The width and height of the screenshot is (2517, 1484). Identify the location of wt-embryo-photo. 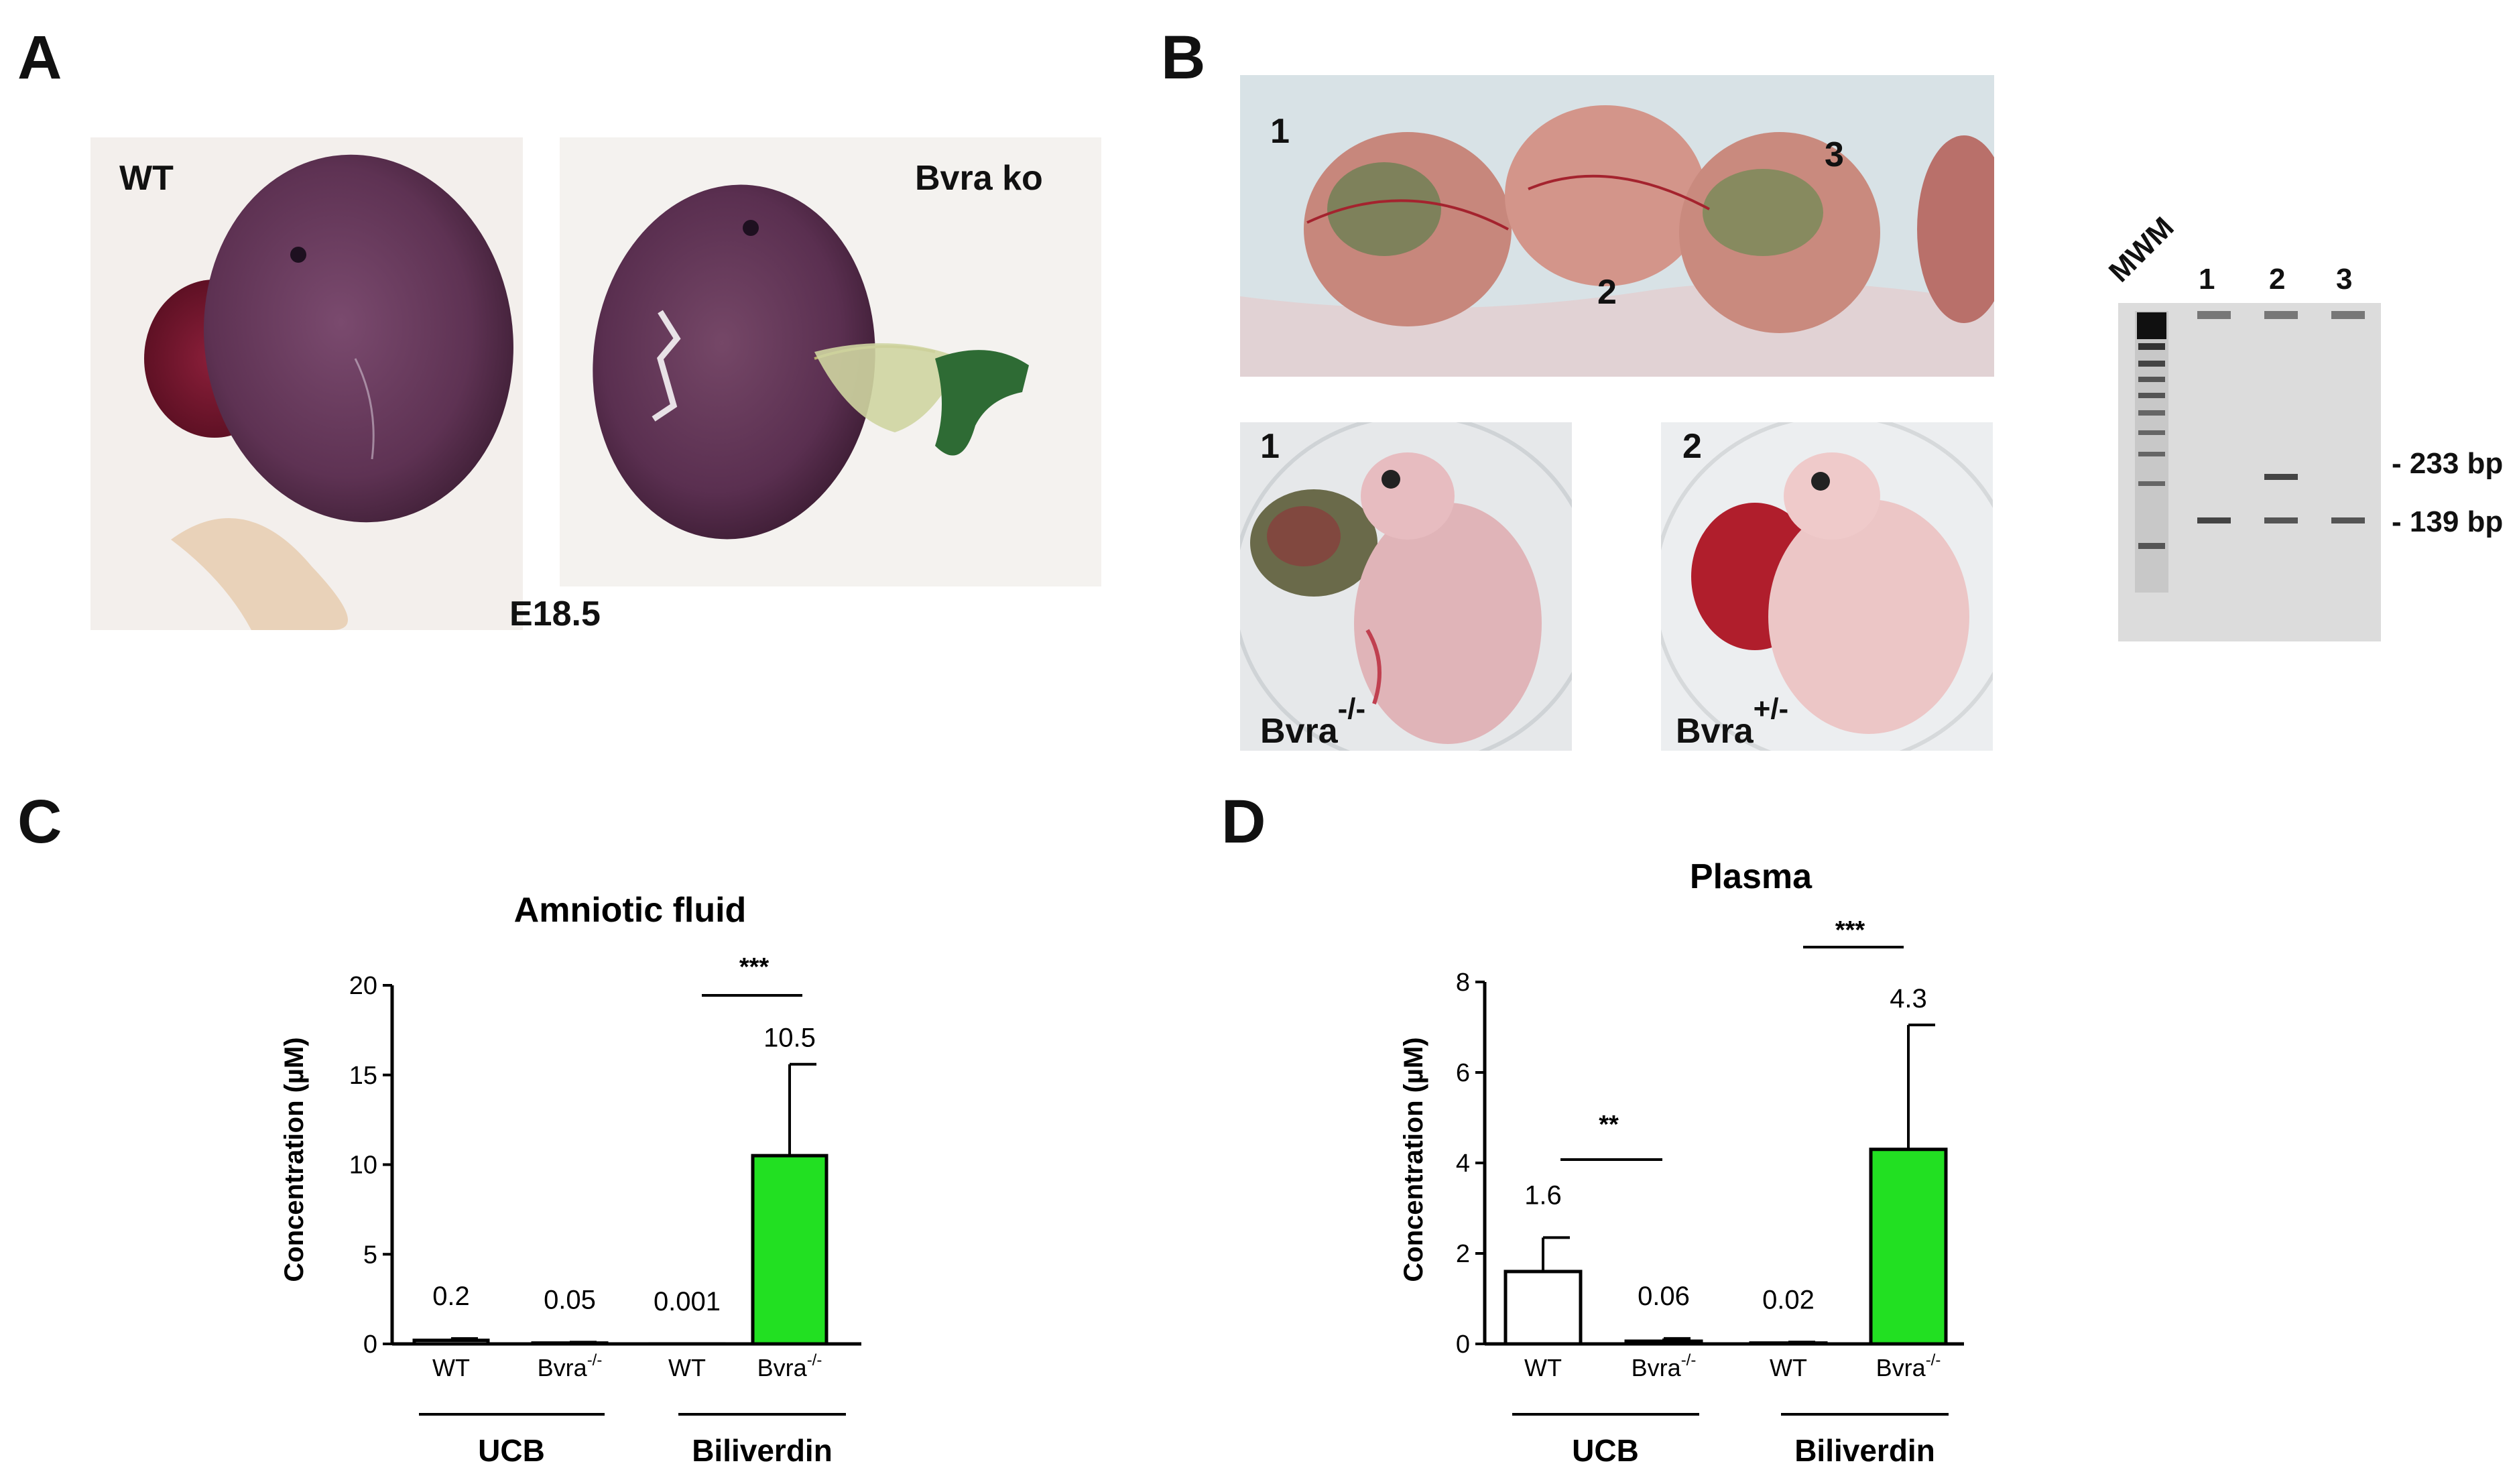
(306, 383).